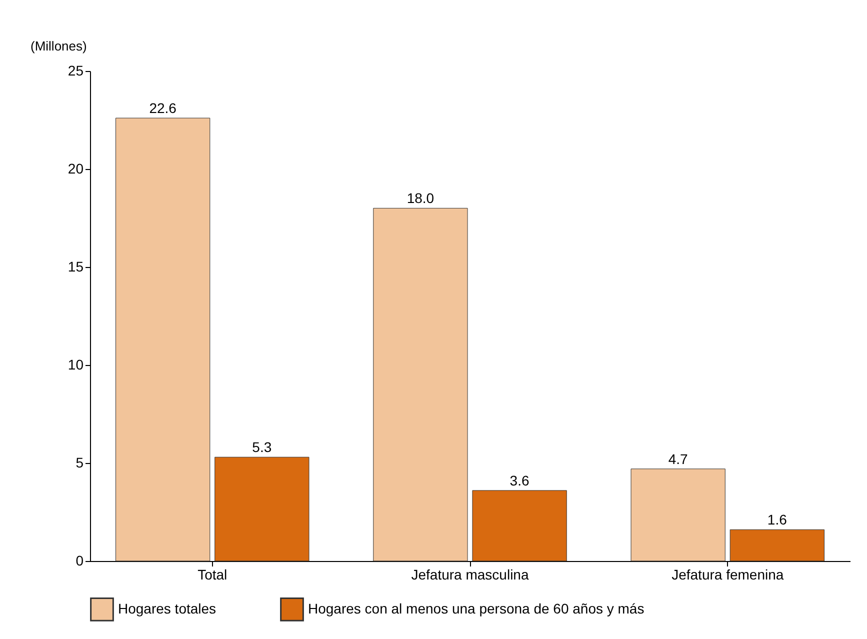 This screenshot has width=867, height=639. I want to click on y-axis-title: (Millones), so click(58, 46).